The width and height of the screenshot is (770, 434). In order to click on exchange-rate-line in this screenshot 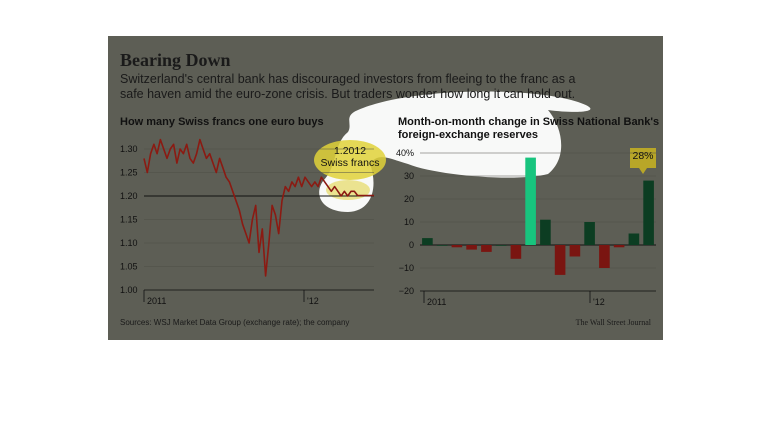, I will do `click(258, 207)`.